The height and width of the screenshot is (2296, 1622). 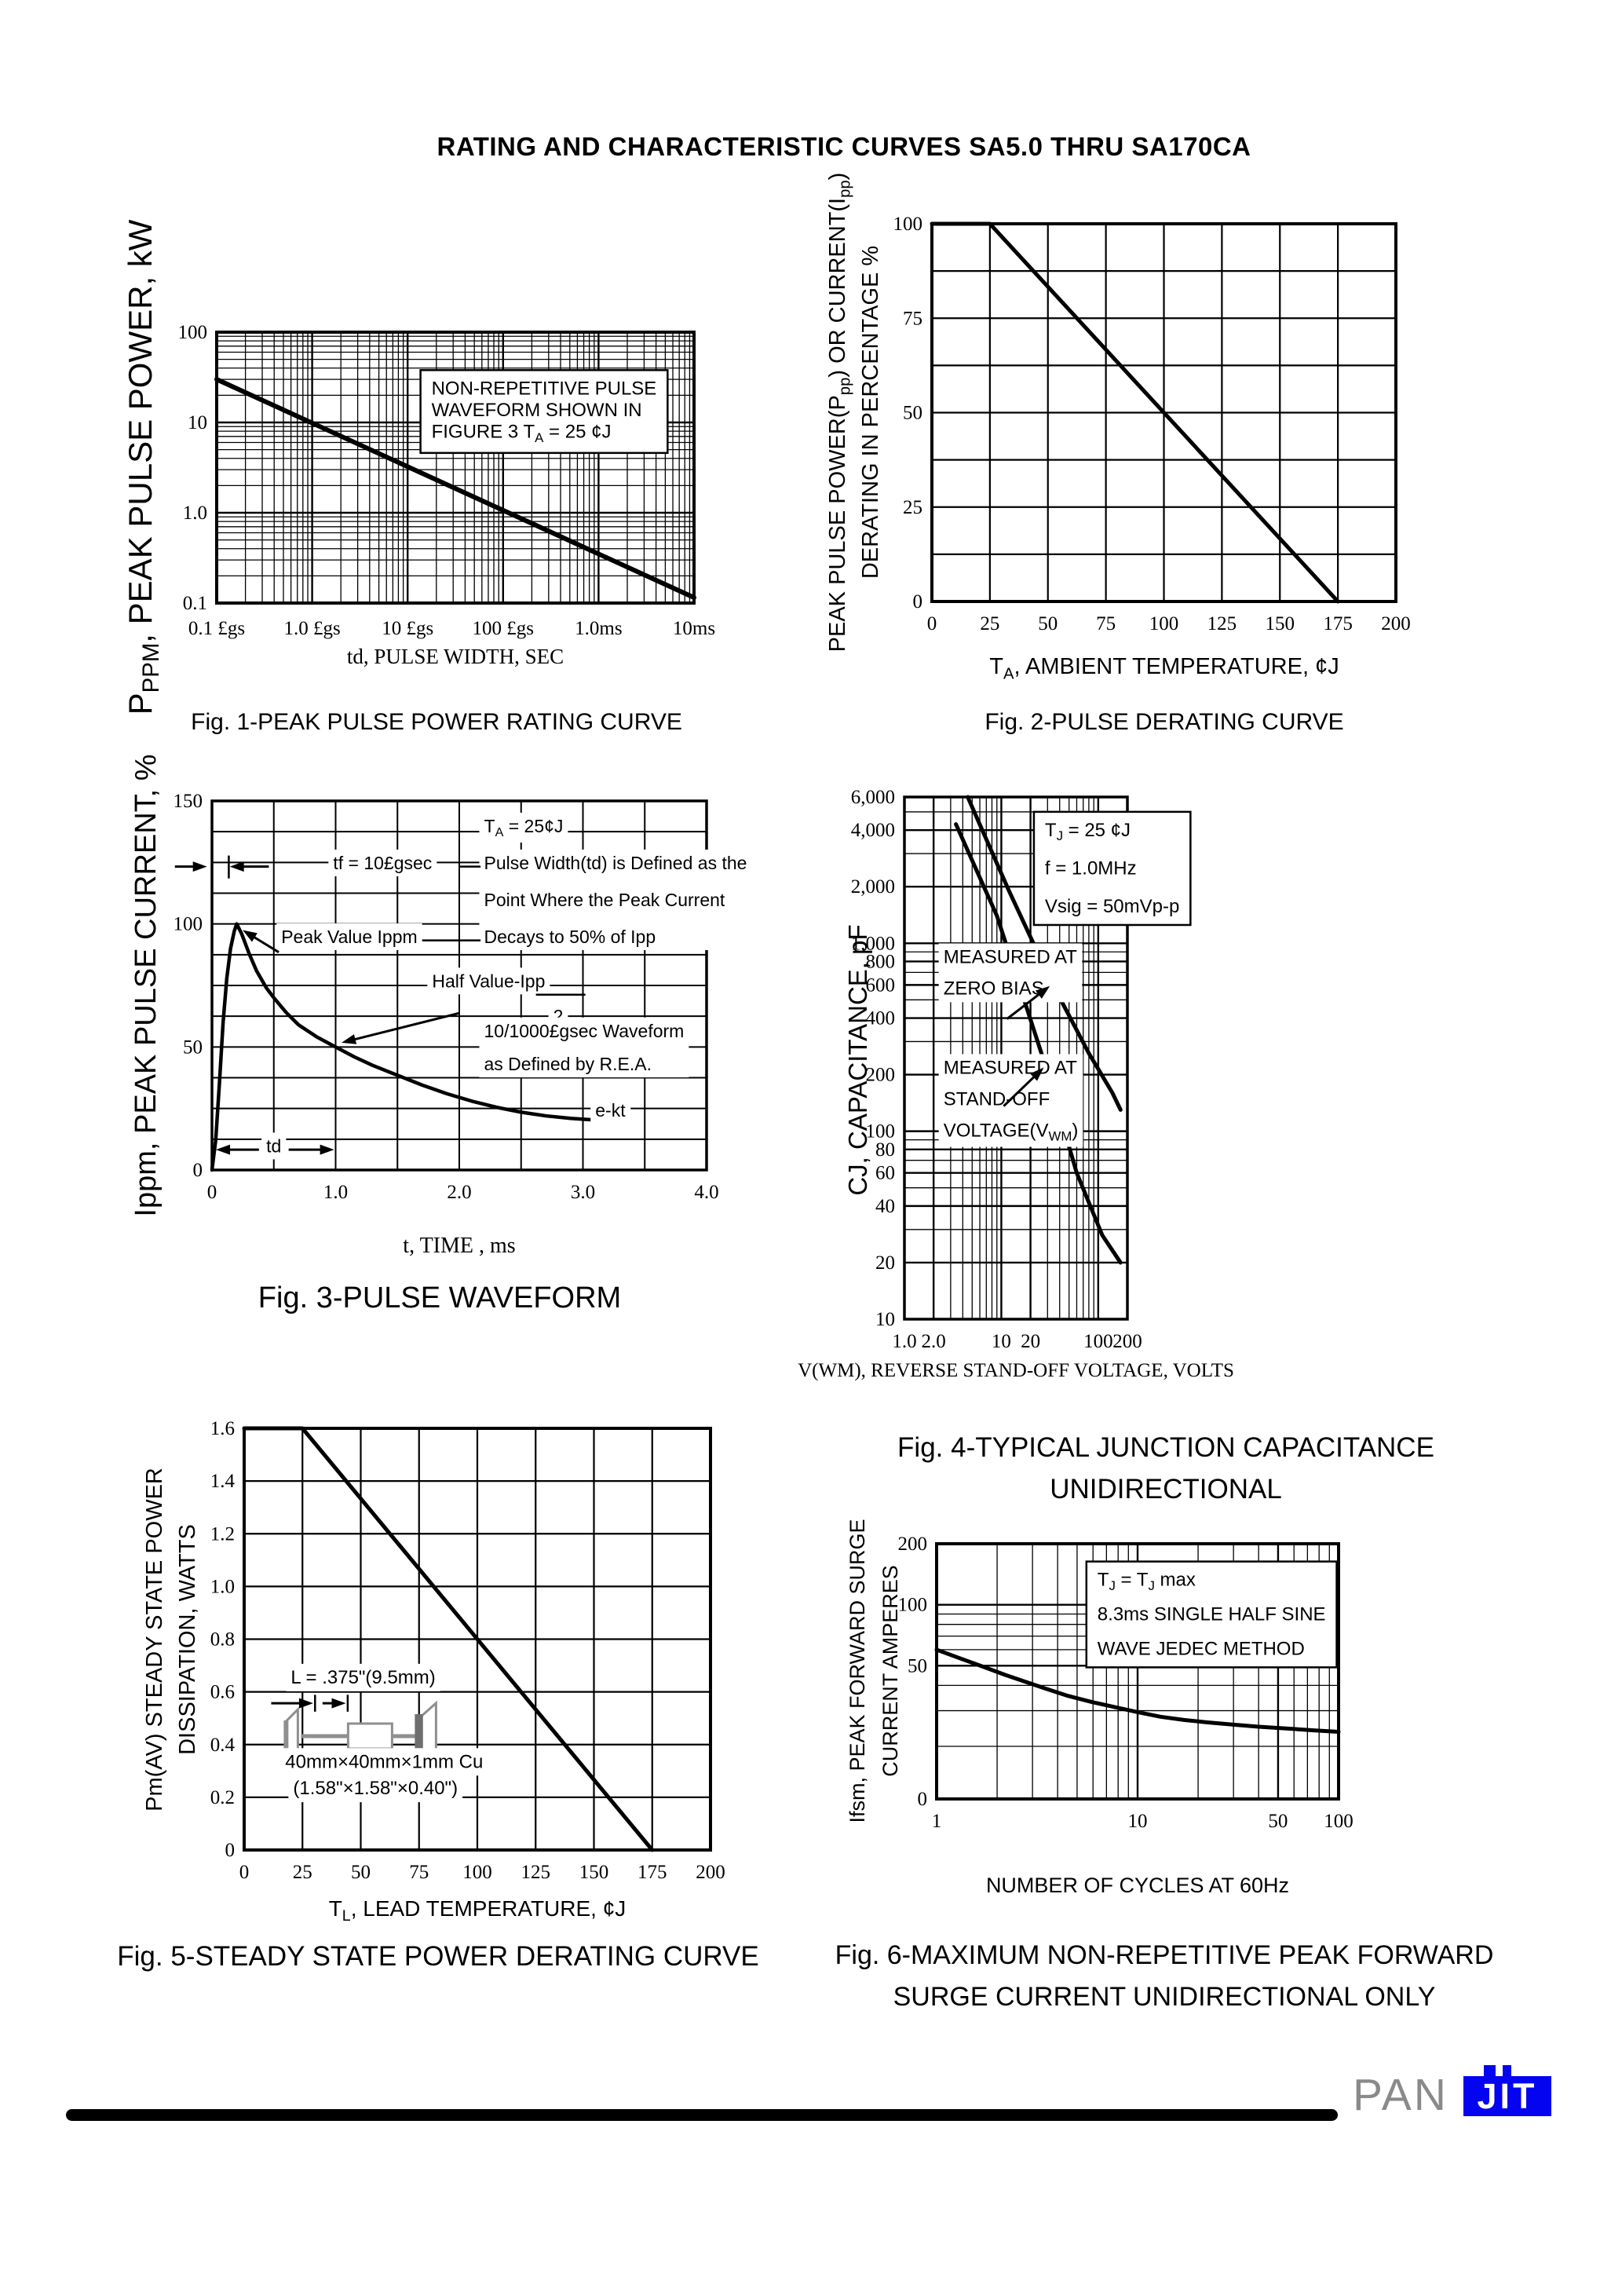 I want to click on svg-text: 1, so click(x=937, y=1822).